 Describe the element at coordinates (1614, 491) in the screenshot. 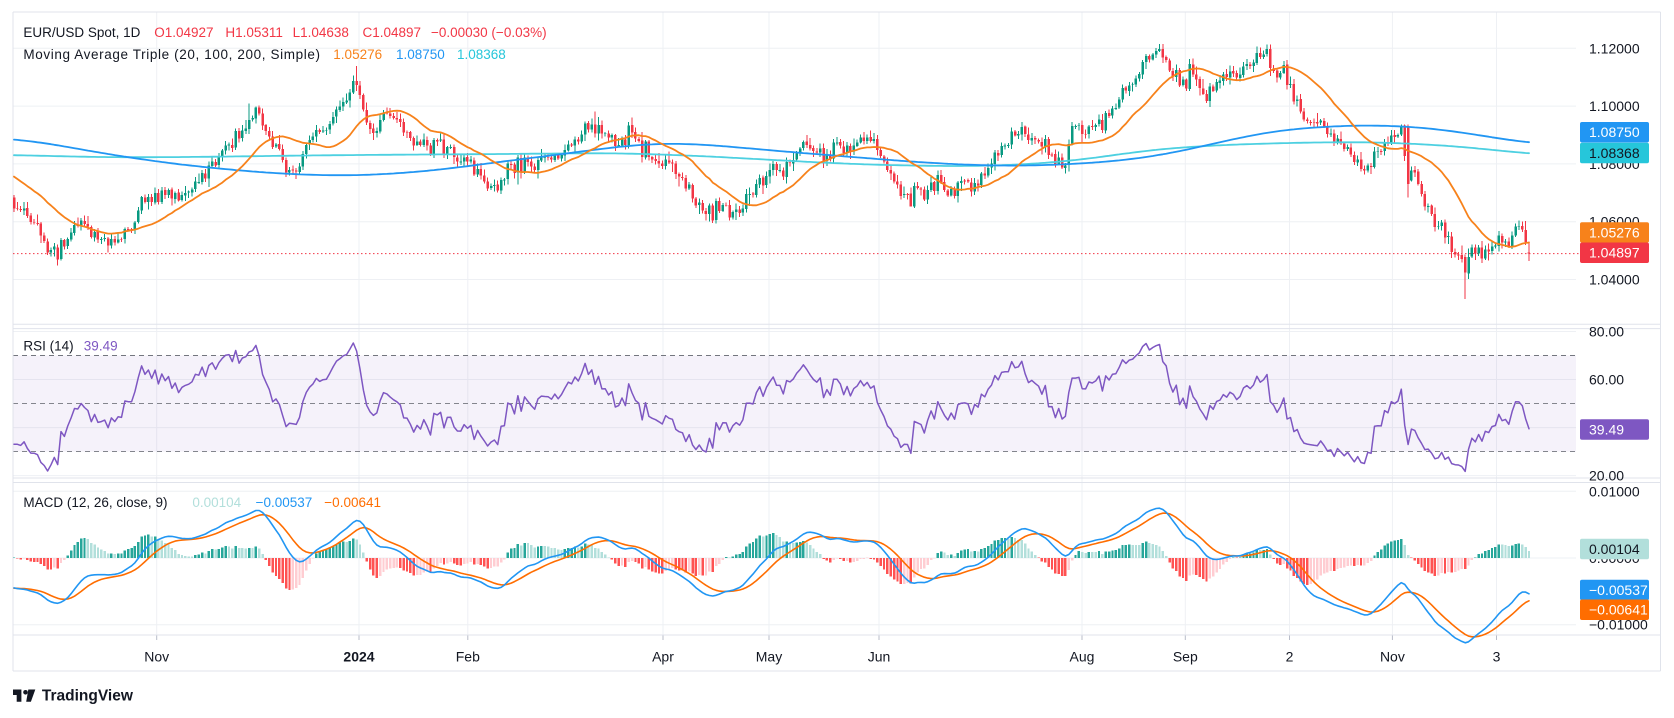

I see `svg-text: 0.01000` at that location.